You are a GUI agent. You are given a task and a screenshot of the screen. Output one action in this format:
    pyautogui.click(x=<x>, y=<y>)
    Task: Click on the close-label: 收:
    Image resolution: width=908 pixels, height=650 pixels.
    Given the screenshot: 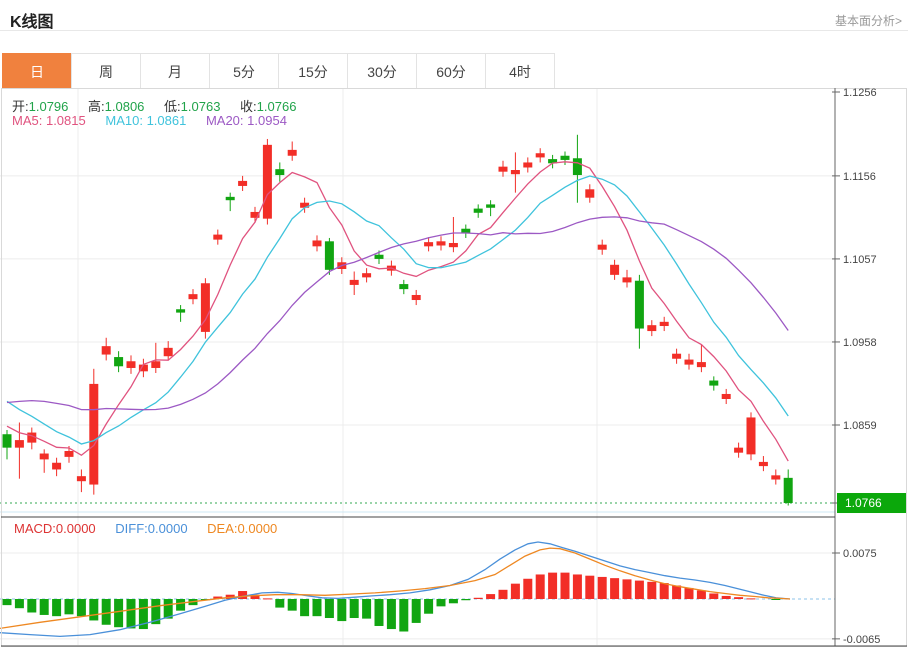 What is the action you would take?
    pyautogui.click(x=248, y=106)
    